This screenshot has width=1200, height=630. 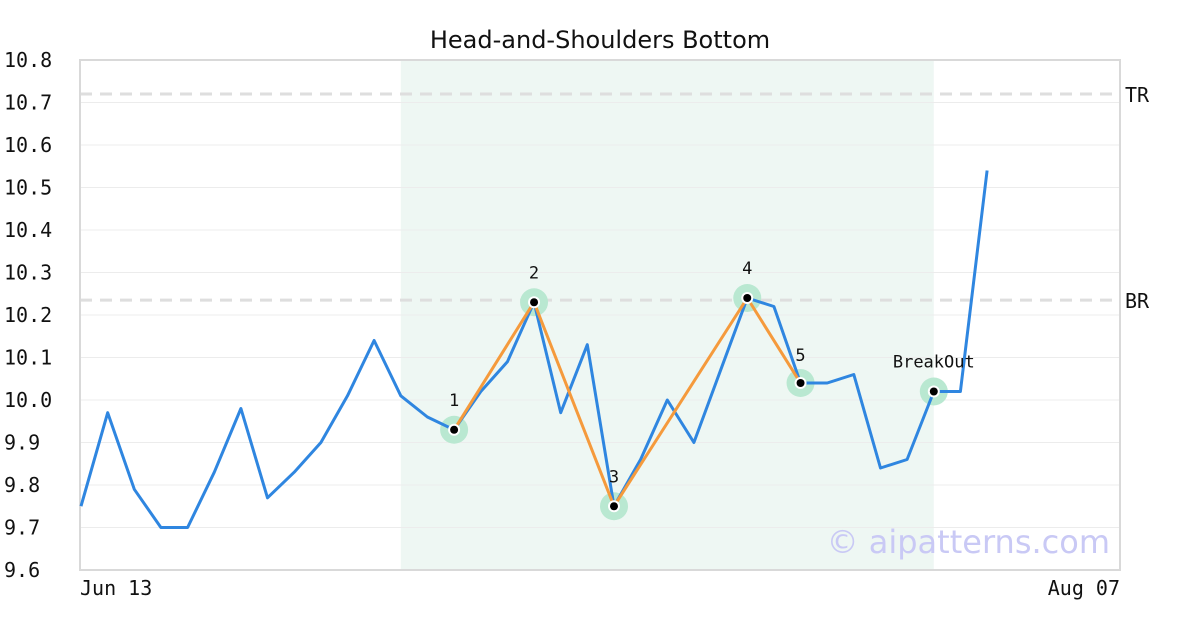 I want to click on y-tick-label: 10.1, so click(x=28, y=358).